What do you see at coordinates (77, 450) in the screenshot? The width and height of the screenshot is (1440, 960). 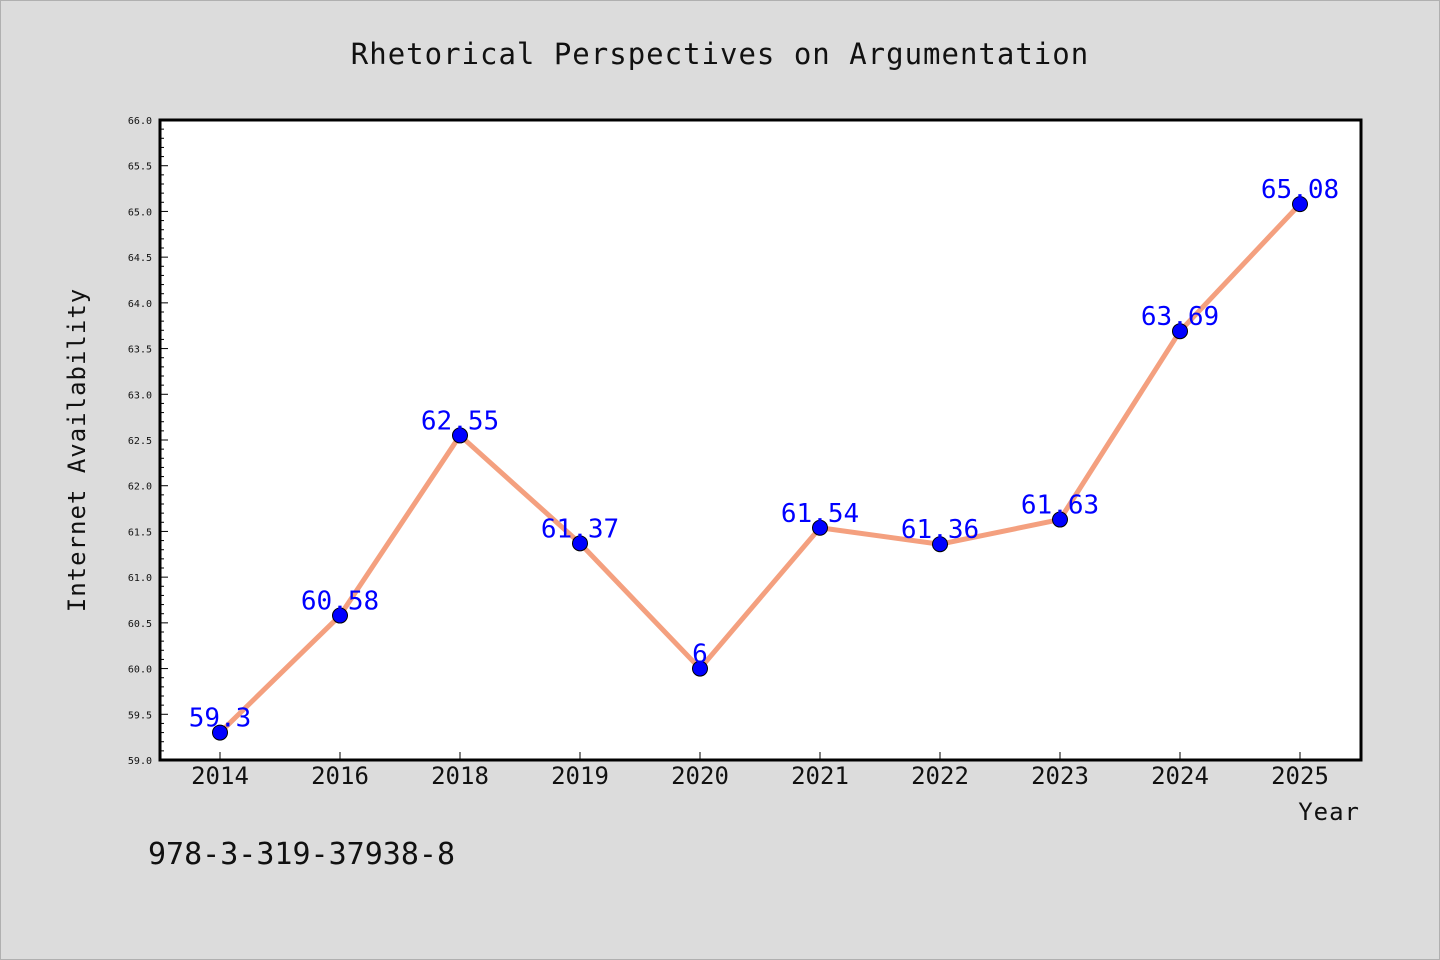 I see `y-axis-label: Internet Availability` at bounding box center [77, 450].